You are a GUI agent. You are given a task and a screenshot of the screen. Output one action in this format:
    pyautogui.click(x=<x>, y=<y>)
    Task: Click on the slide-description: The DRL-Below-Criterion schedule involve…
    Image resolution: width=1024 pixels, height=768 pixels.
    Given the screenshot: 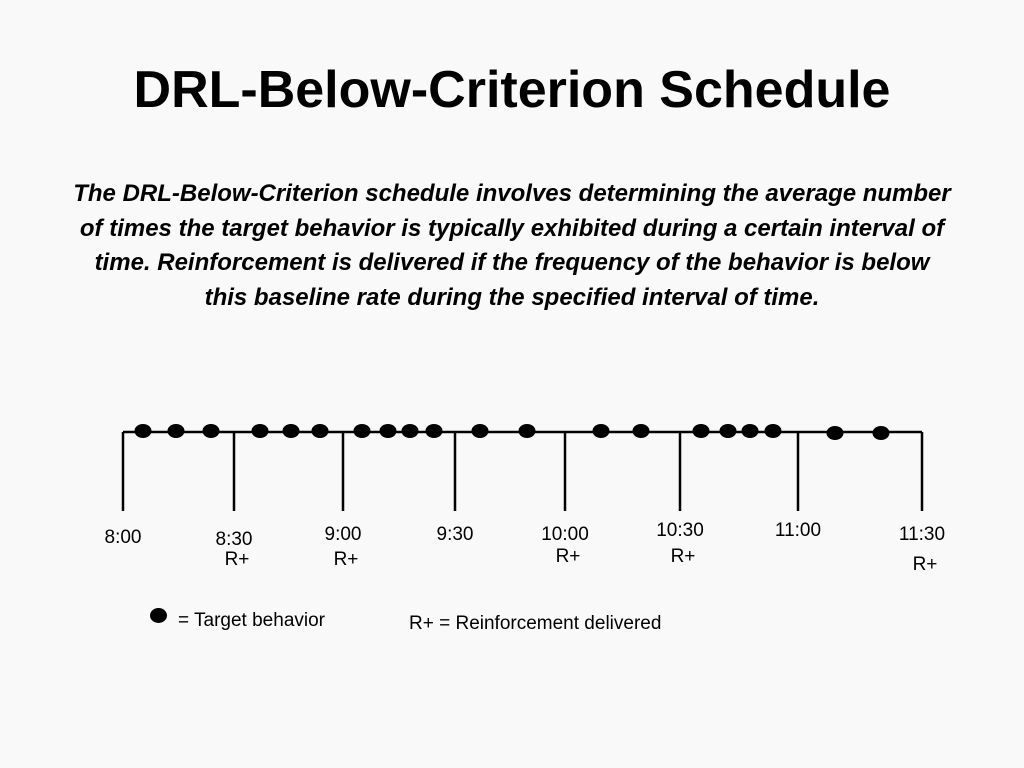 What is the action you would take?
    pyautogui.click(x=512, y=245)
    